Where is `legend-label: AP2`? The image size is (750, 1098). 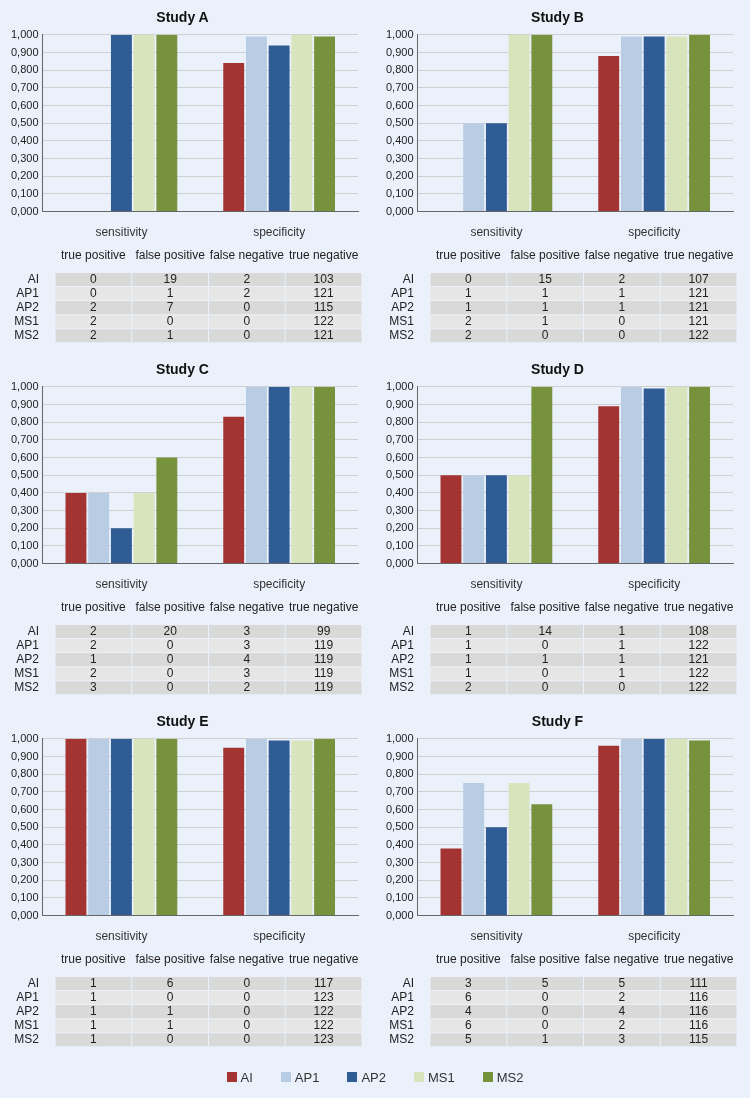
legend-label: AP2 is located at coordinates (373, 1077).